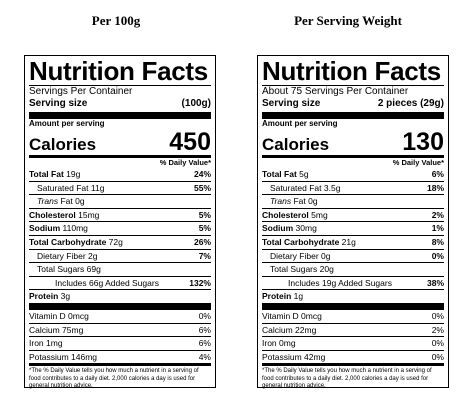 The image size is (460, 401). Describe the element at coordinates (81, 91) in the screenshot. I see `servings-per-container: Servings Per Container` at that location.